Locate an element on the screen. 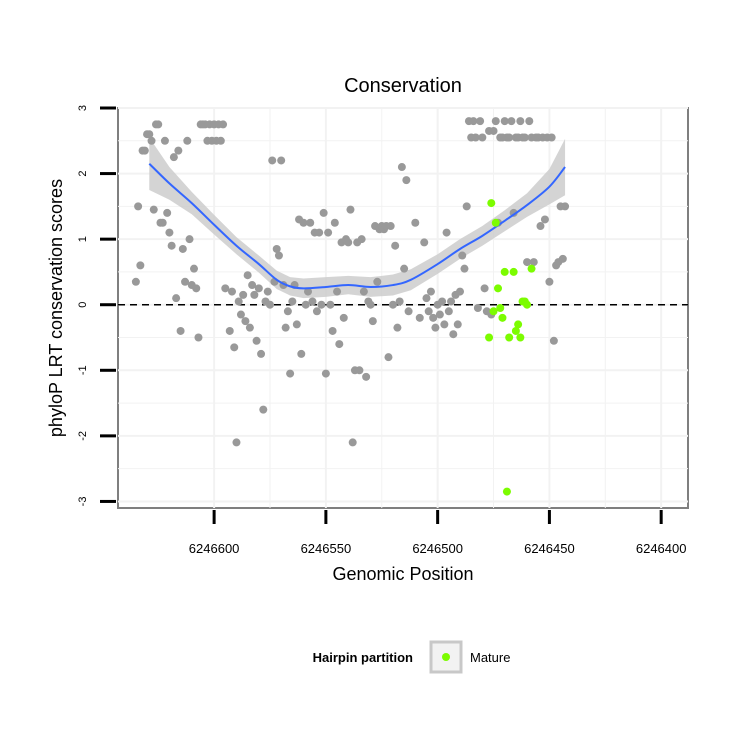 The image size is (750, 750). y-tick-label: 2 is located at coordinates (83, 174).